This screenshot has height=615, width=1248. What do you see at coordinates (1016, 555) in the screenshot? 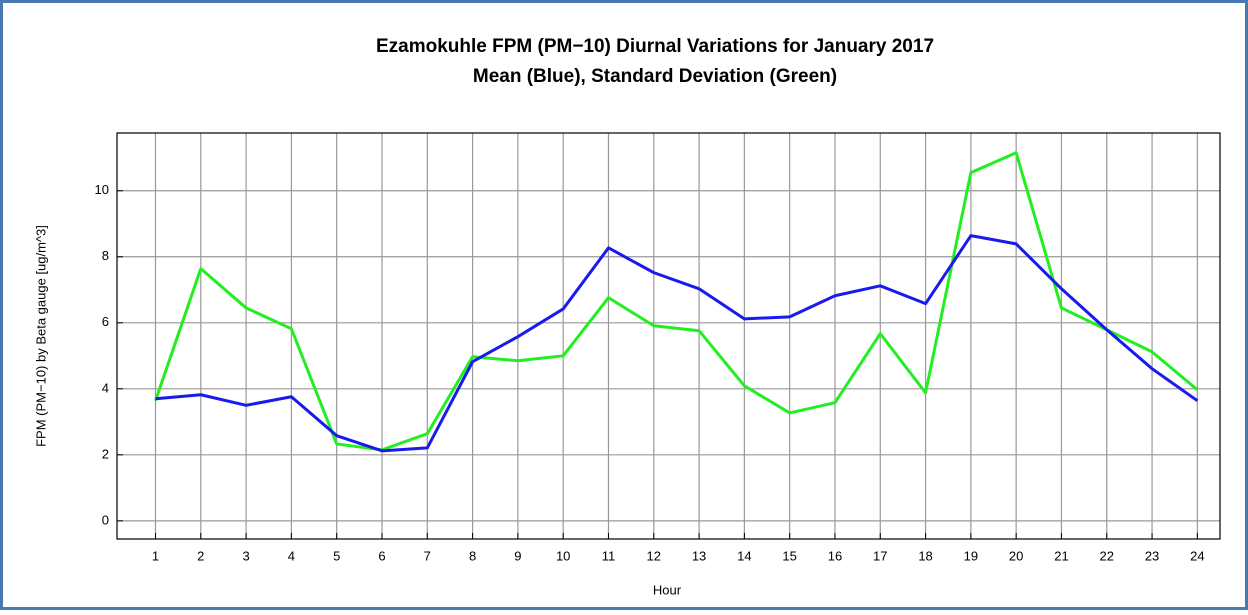
I see `x-tick-label: 20` at bounding box center [1016, 555].